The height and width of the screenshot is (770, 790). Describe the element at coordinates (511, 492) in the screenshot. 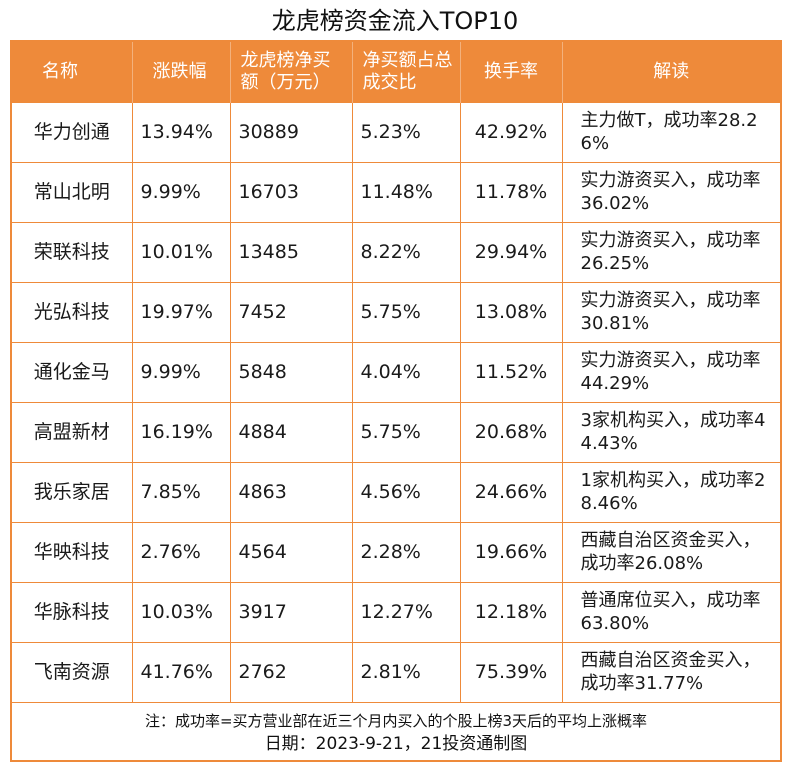

I see `cell-turnover: 24.66%` at that location.